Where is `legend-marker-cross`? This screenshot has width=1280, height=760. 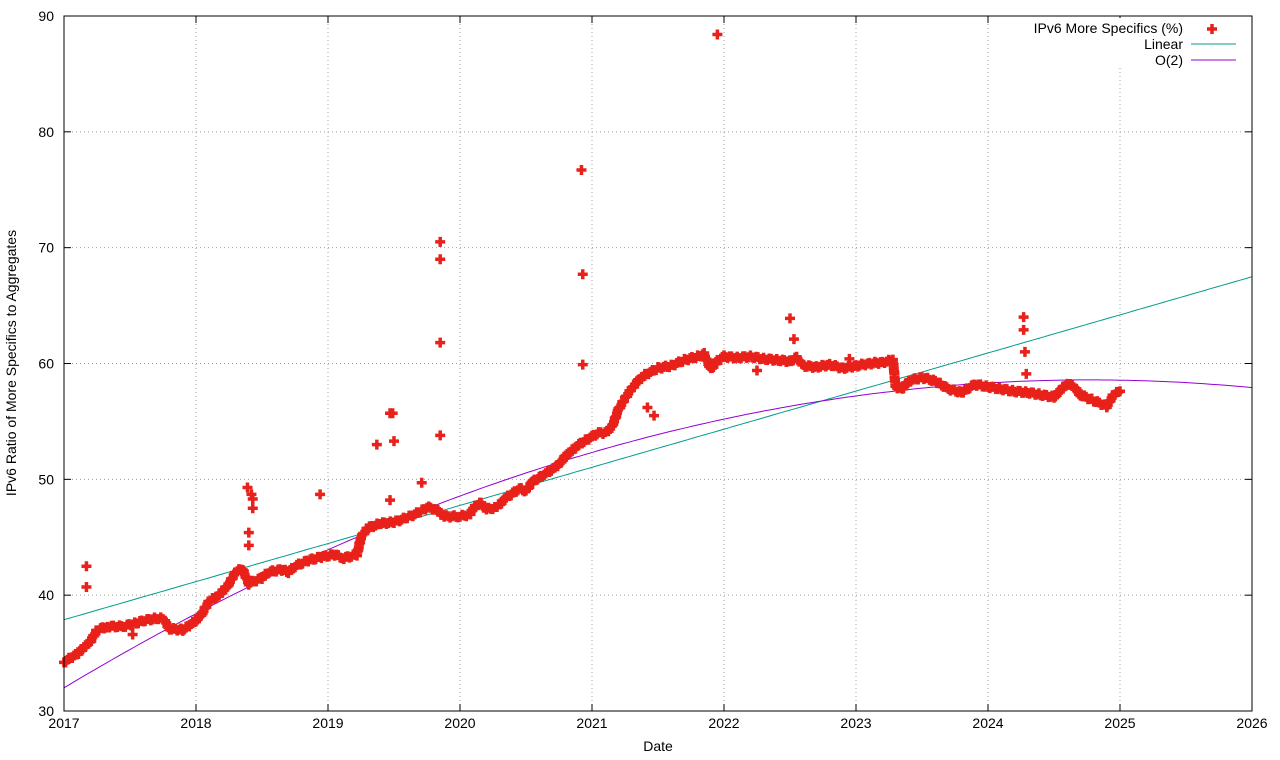 legend-marker-cross is located at coordinates (1212, 29).